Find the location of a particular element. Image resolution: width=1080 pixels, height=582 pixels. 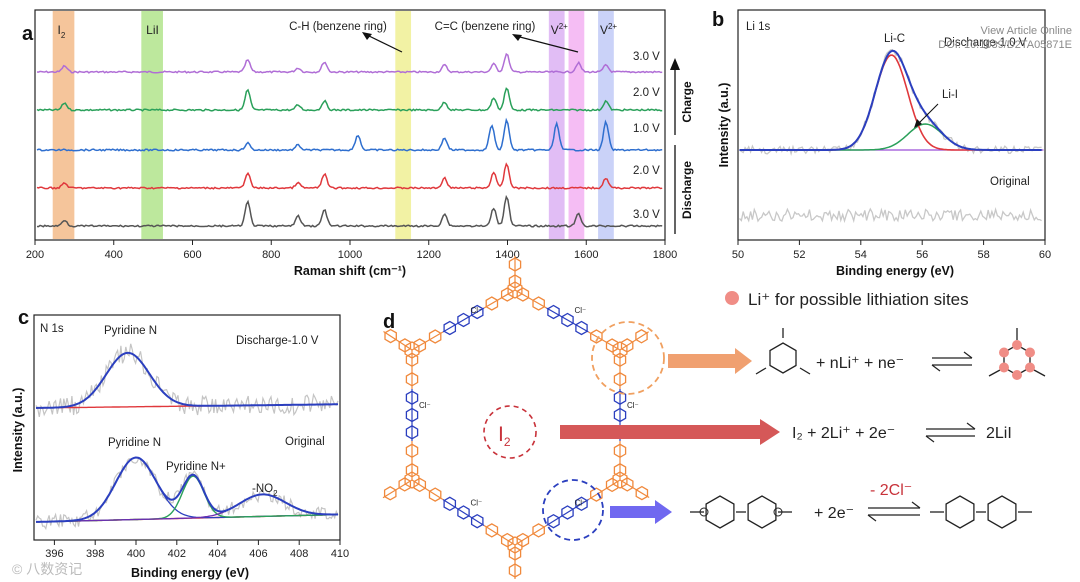

n1s-tick-label-0: 396 is located at coordinates (54, 554).